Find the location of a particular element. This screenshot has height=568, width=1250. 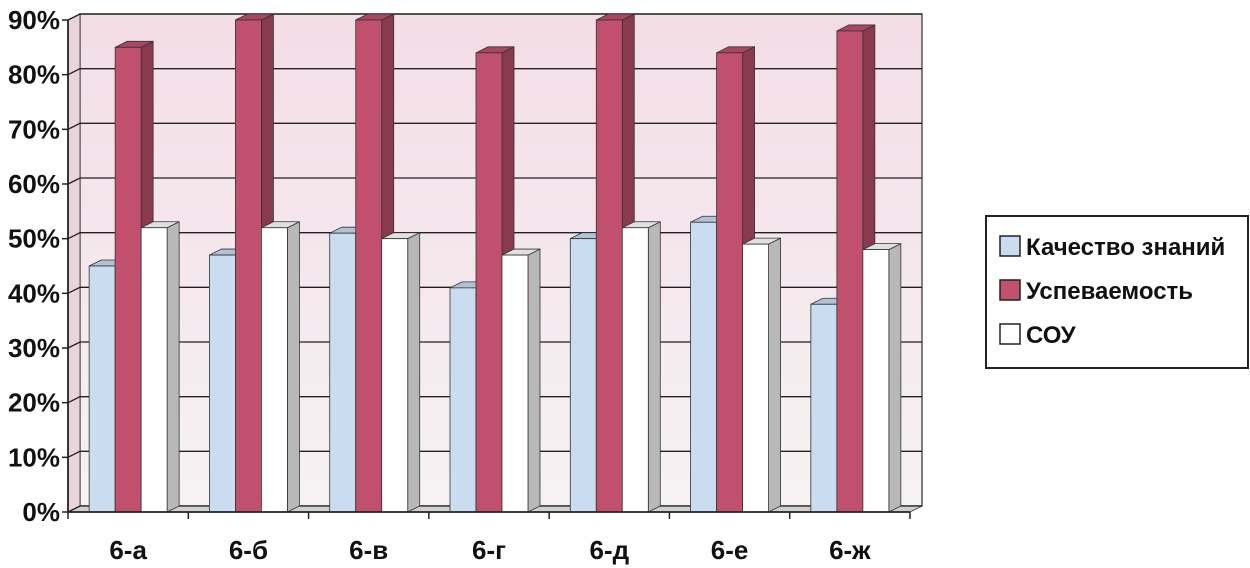

y-axis: 0% 10% 20% 30% 40% 50% 60% 70% 80% 90% is located at coordinates (38, 266).